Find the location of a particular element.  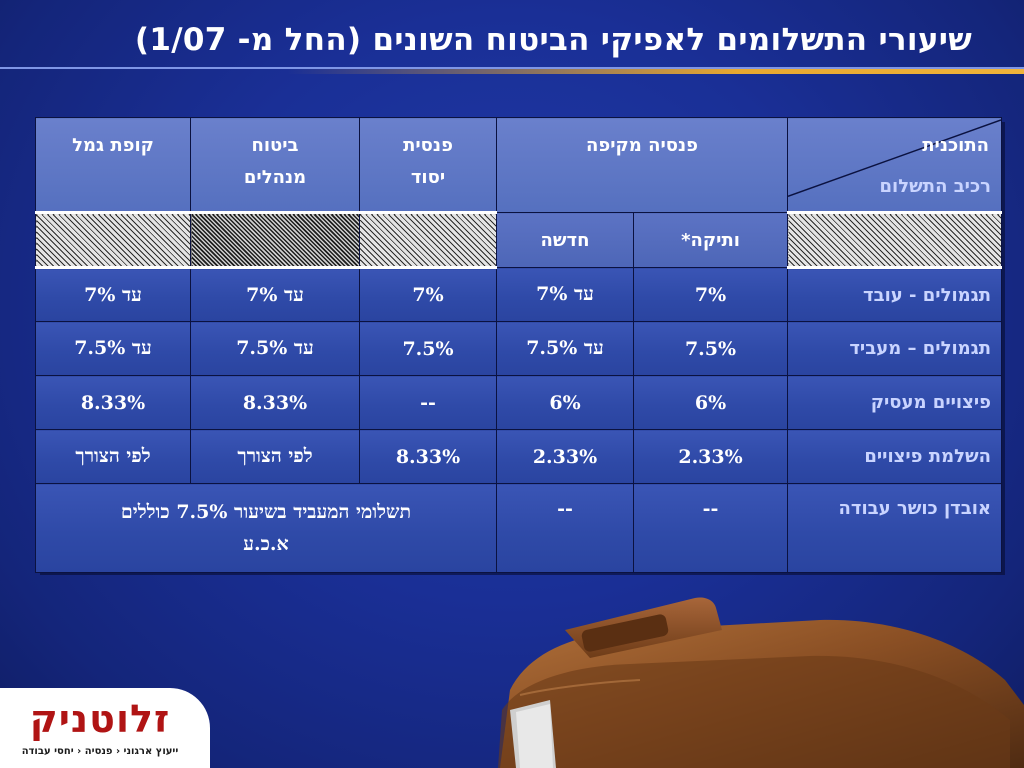

header-basic-pension: פנסית יסוד is located at coordinates (428, 165).